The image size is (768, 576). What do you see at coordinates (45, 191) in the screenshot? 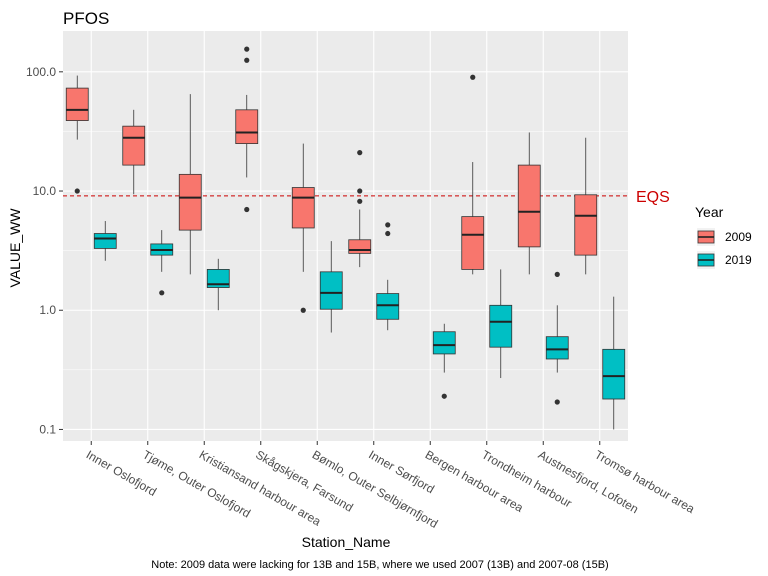
I see `y-tick-label: 10.0` at bounding box center [45, 191].